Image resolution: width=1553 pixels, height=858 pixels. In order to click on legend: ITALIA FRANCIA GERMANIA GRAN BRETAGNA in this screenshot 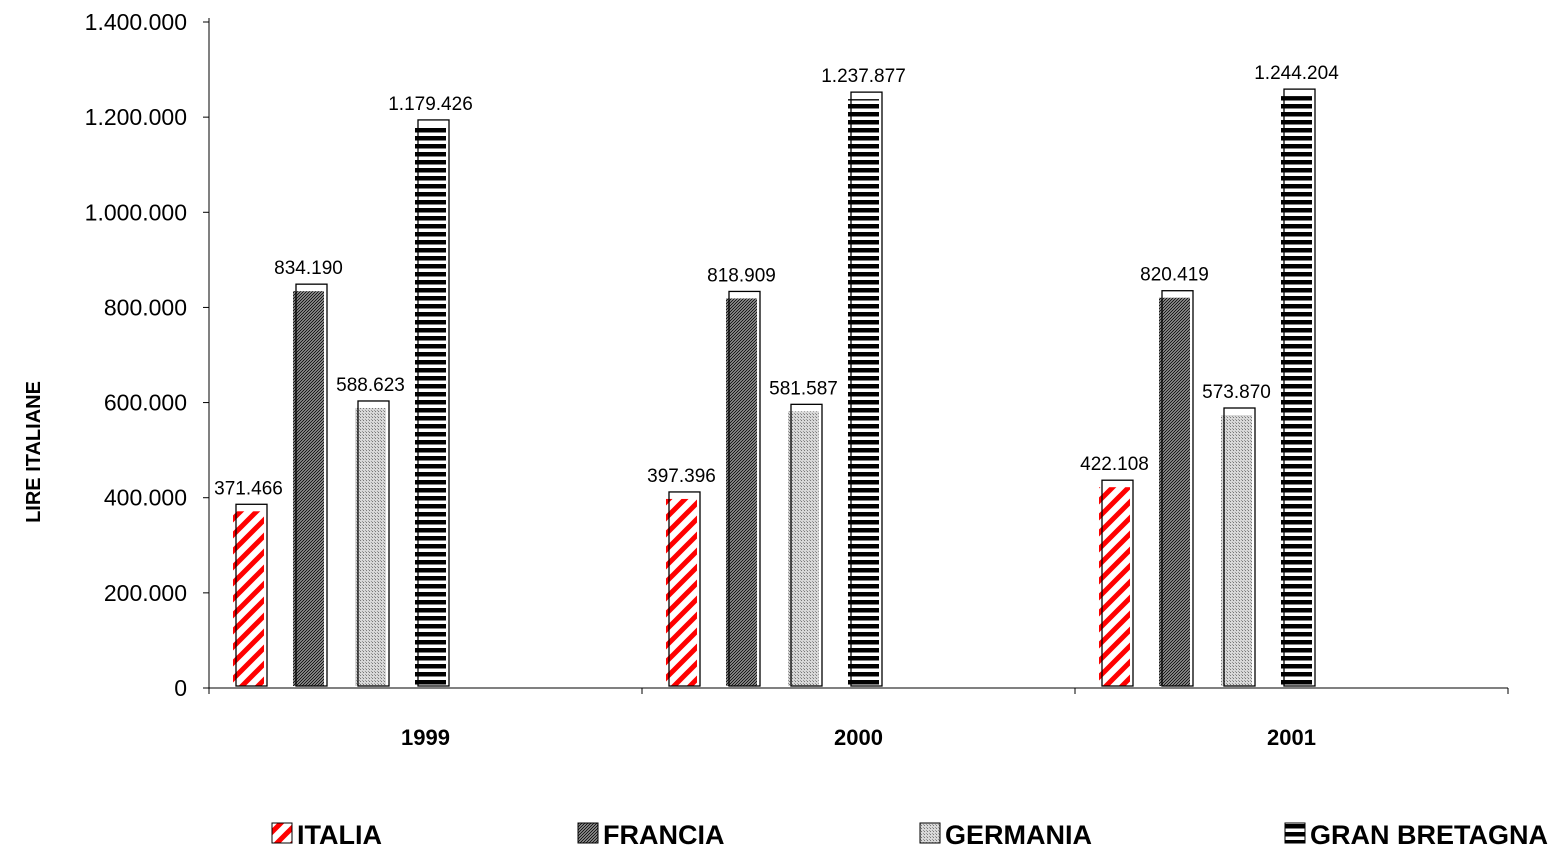, I will do `click(909, 835)`.